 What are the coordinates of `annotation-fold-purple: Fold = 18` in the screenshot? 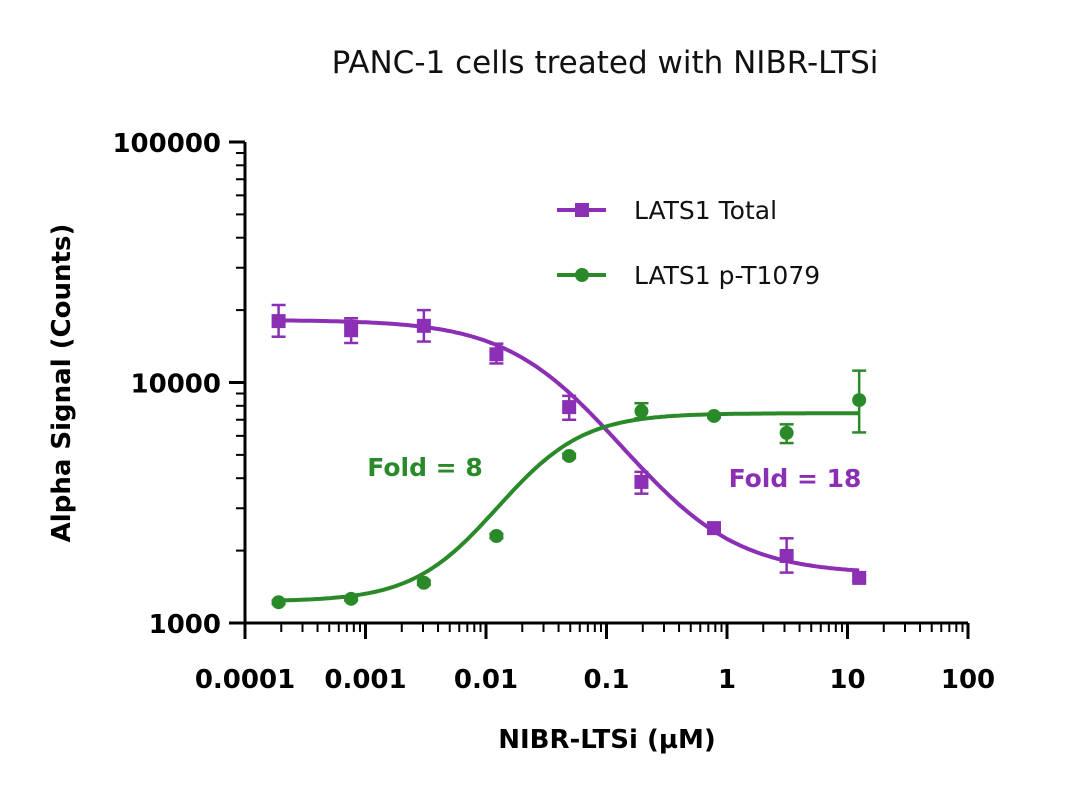 It's located at (795, 478).